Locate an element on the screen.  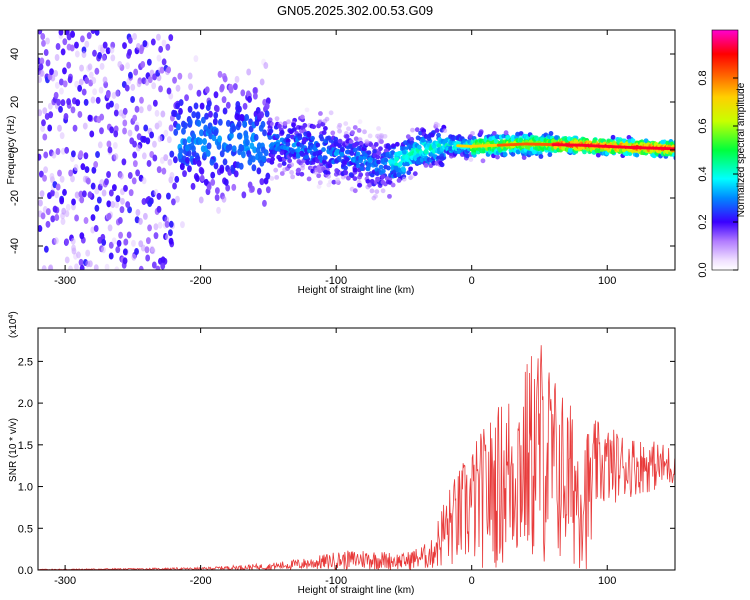
y-tick-label: 0.0 is located at coordinates (25, 571).